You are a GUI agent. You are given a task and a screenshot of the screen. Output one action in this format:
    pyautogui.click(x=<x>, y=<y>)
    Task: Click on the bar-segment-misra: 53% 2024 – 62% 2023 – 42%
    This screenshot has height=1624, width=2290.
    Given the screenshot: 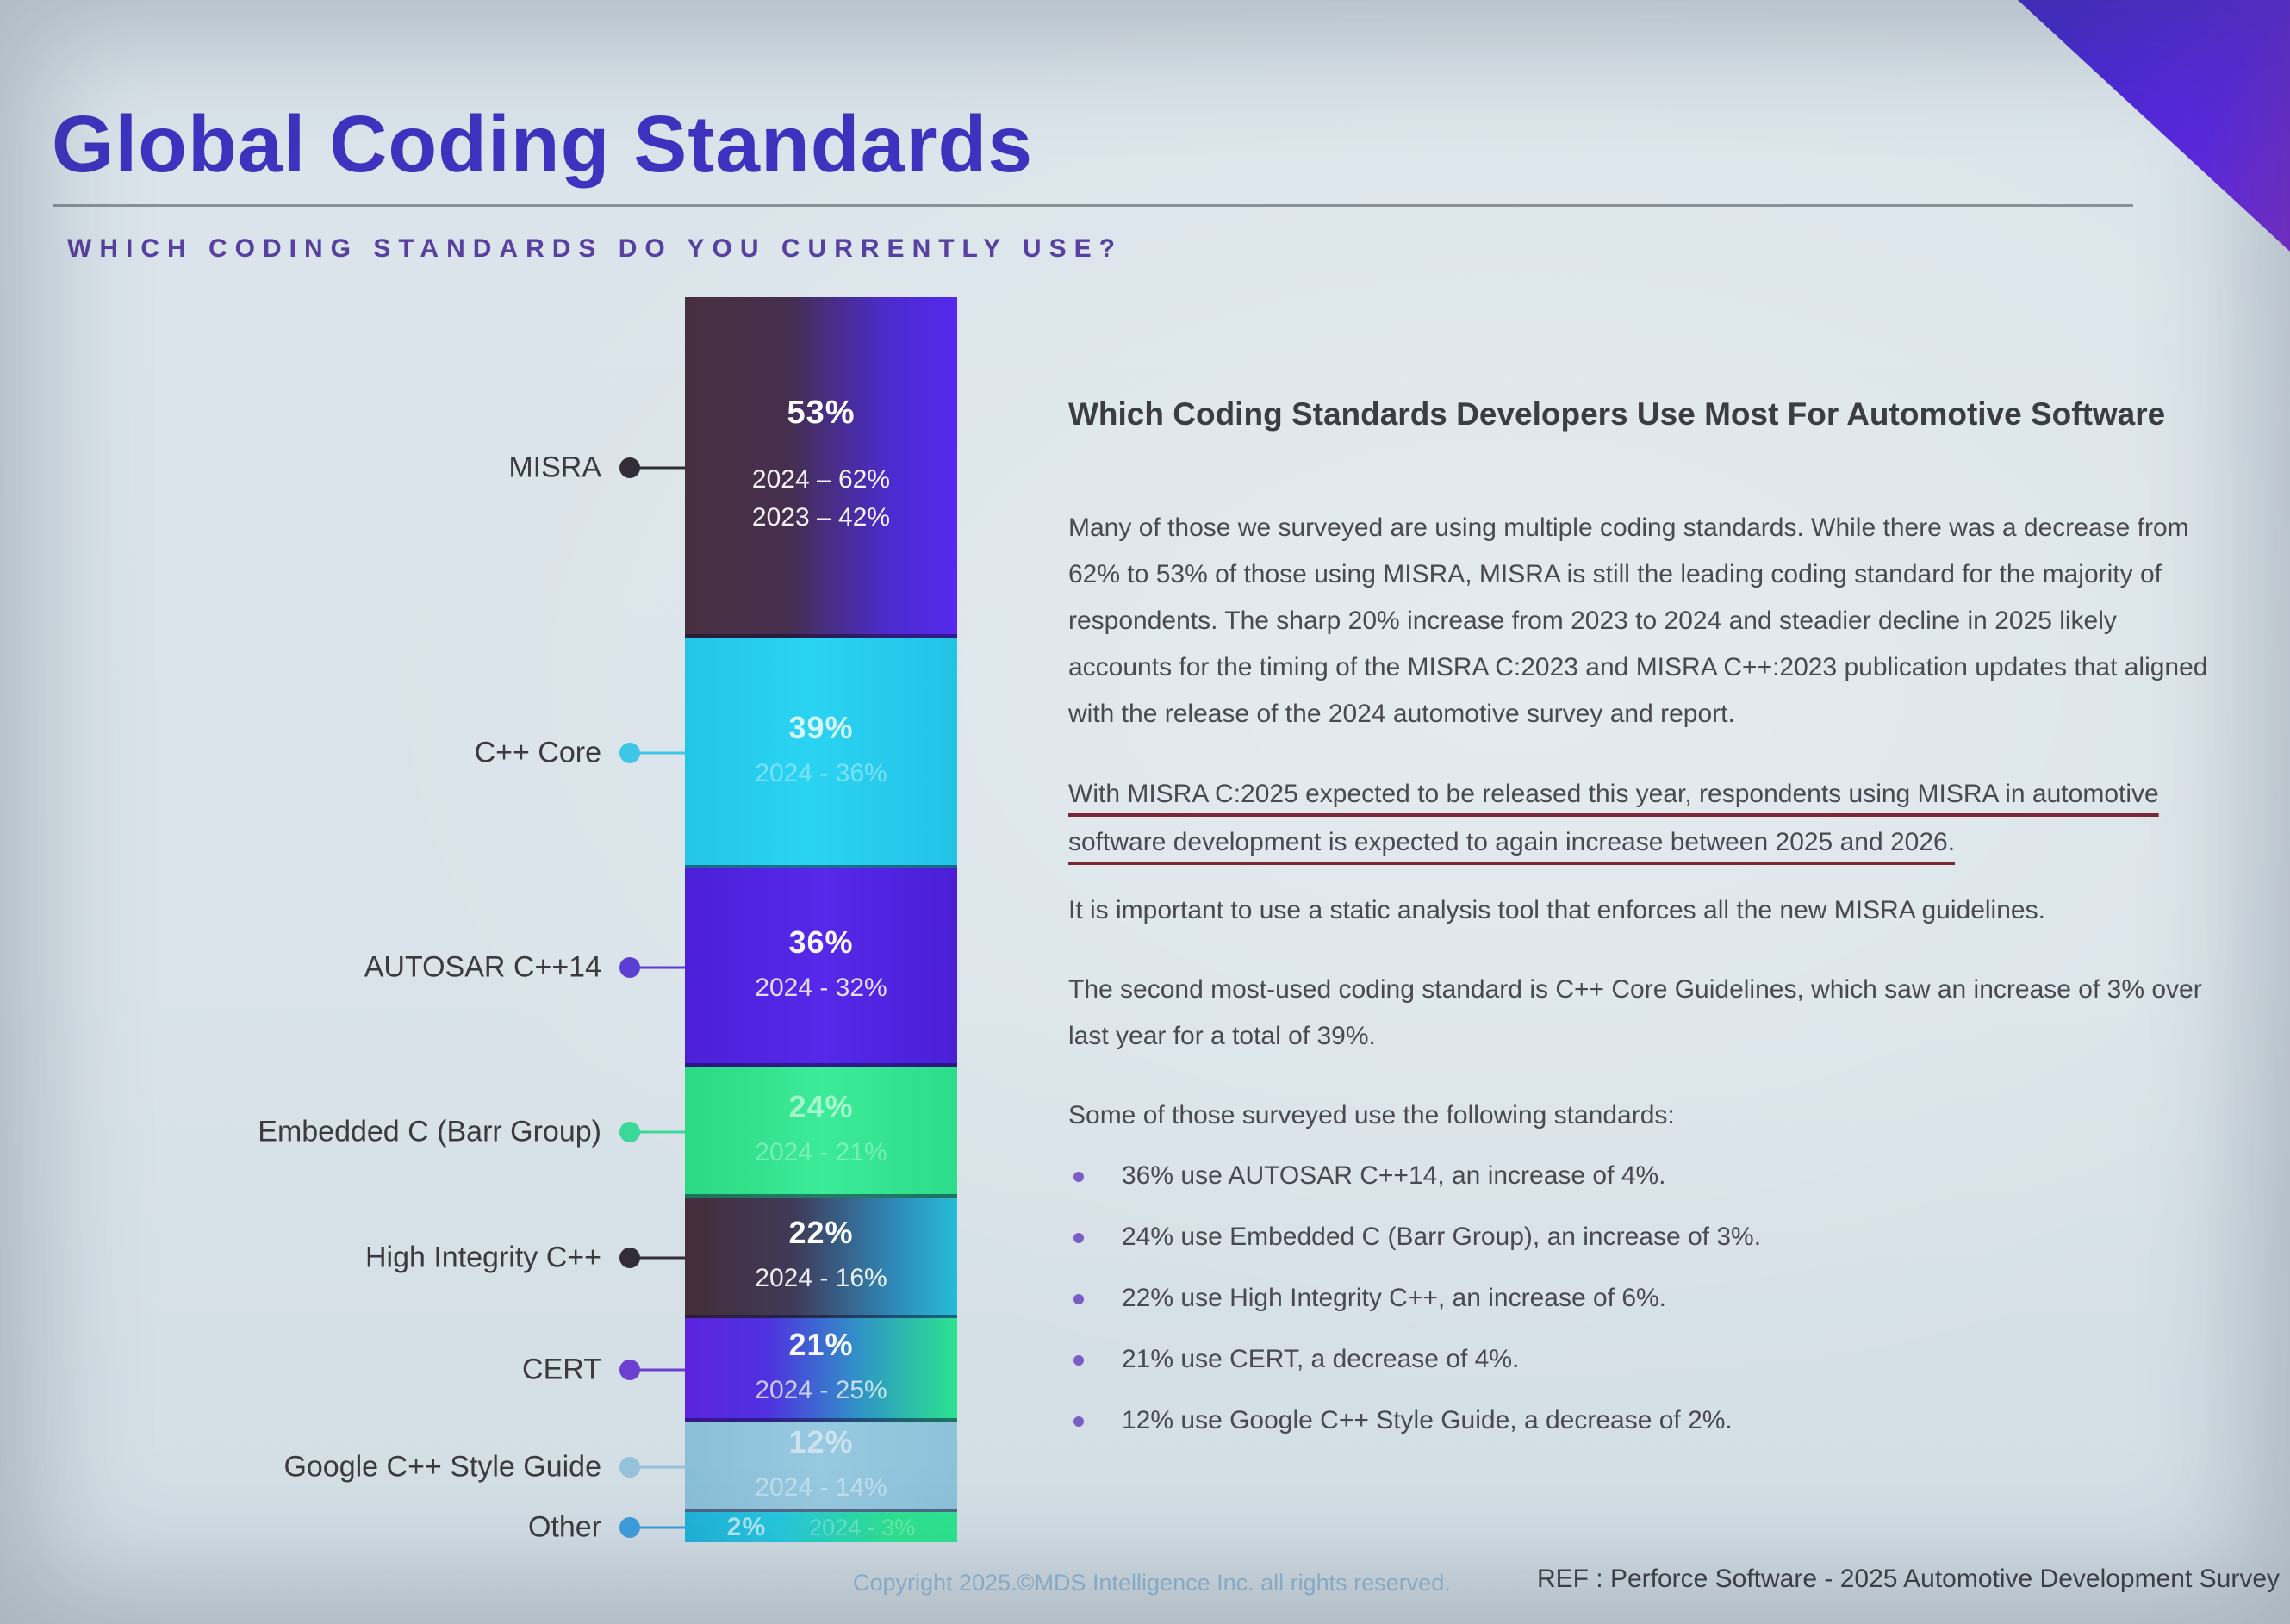 What is the action you would take?
    pyautogui.click(x=821, y=468)
    